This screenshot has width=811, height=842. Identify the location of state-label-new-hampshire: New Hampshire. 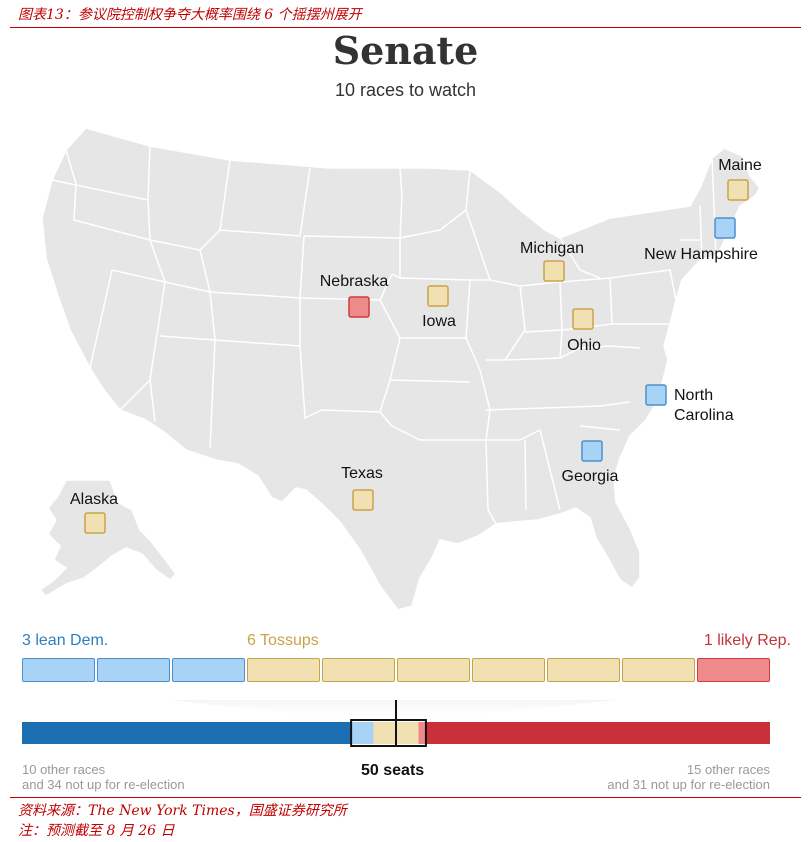
(701, 254).